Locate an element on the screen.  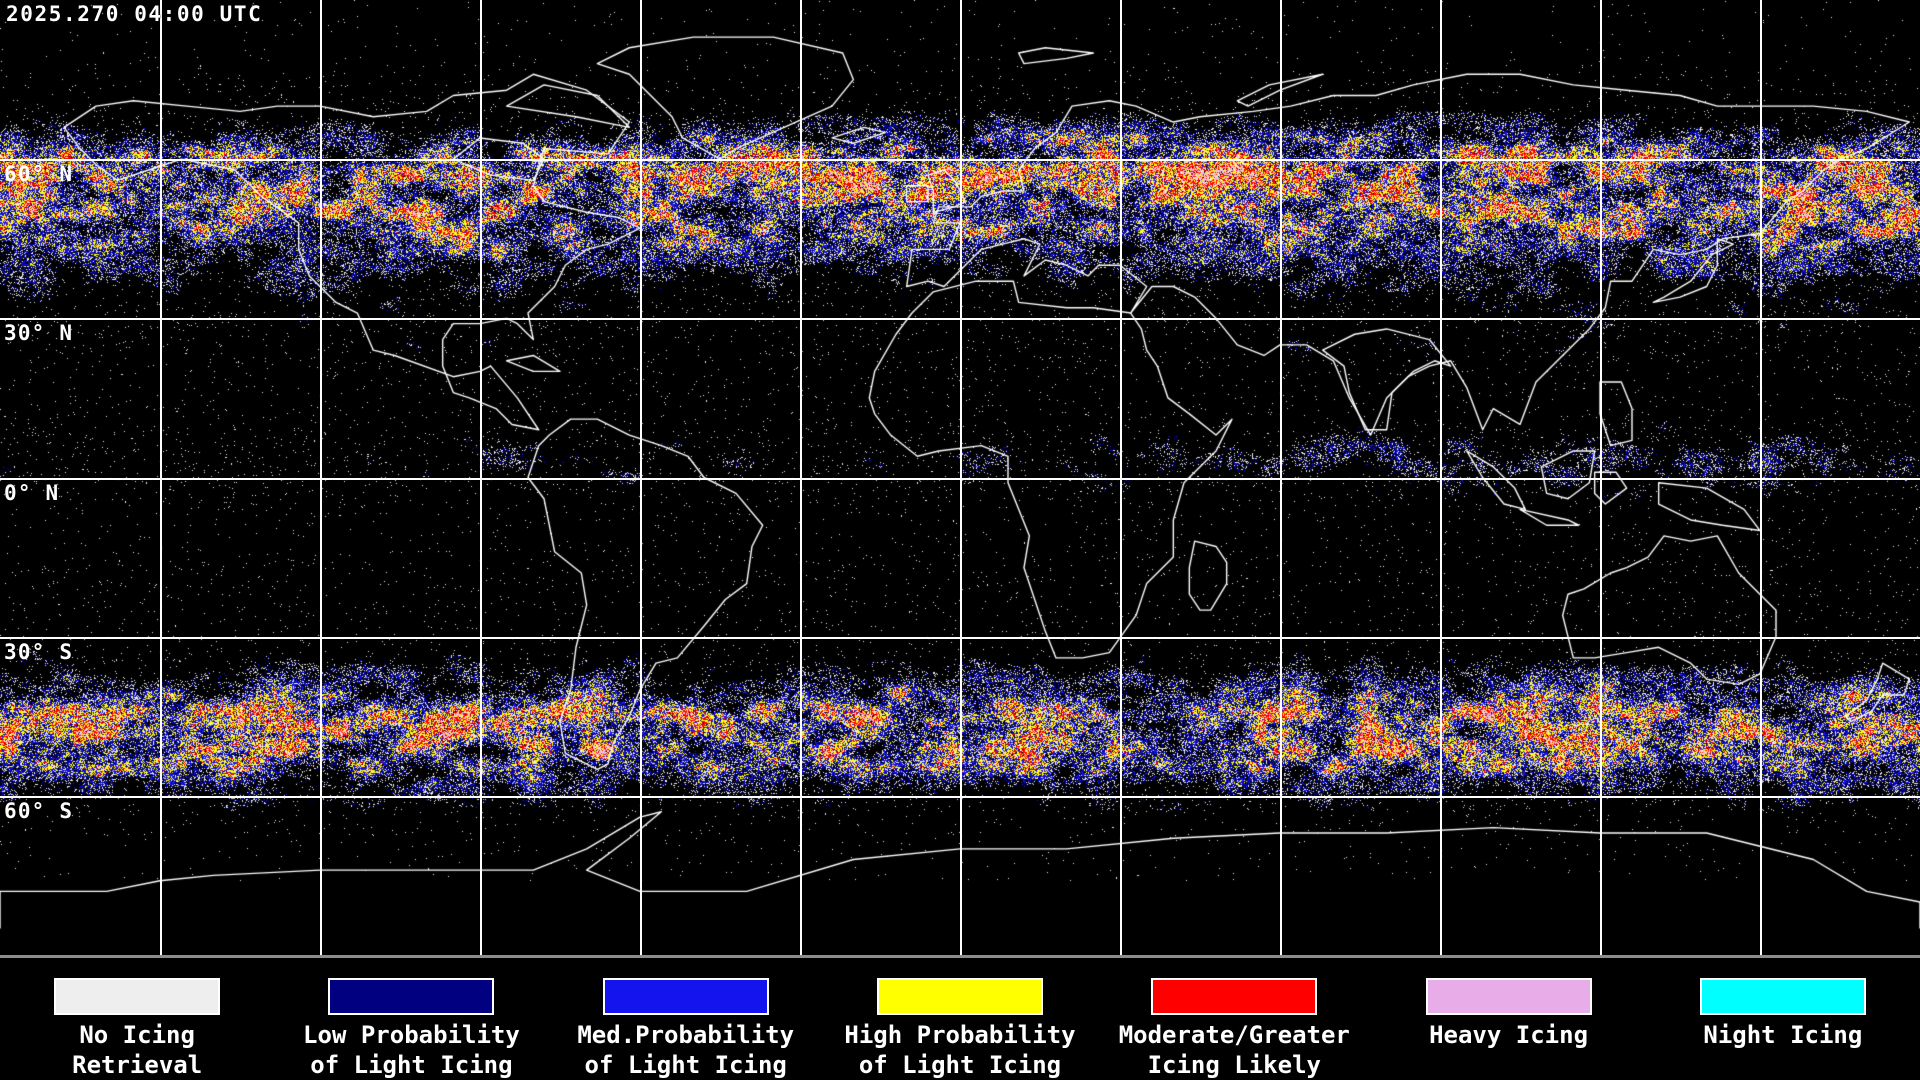
lat-label-2: 0° N is located at coordinates (32, 493).